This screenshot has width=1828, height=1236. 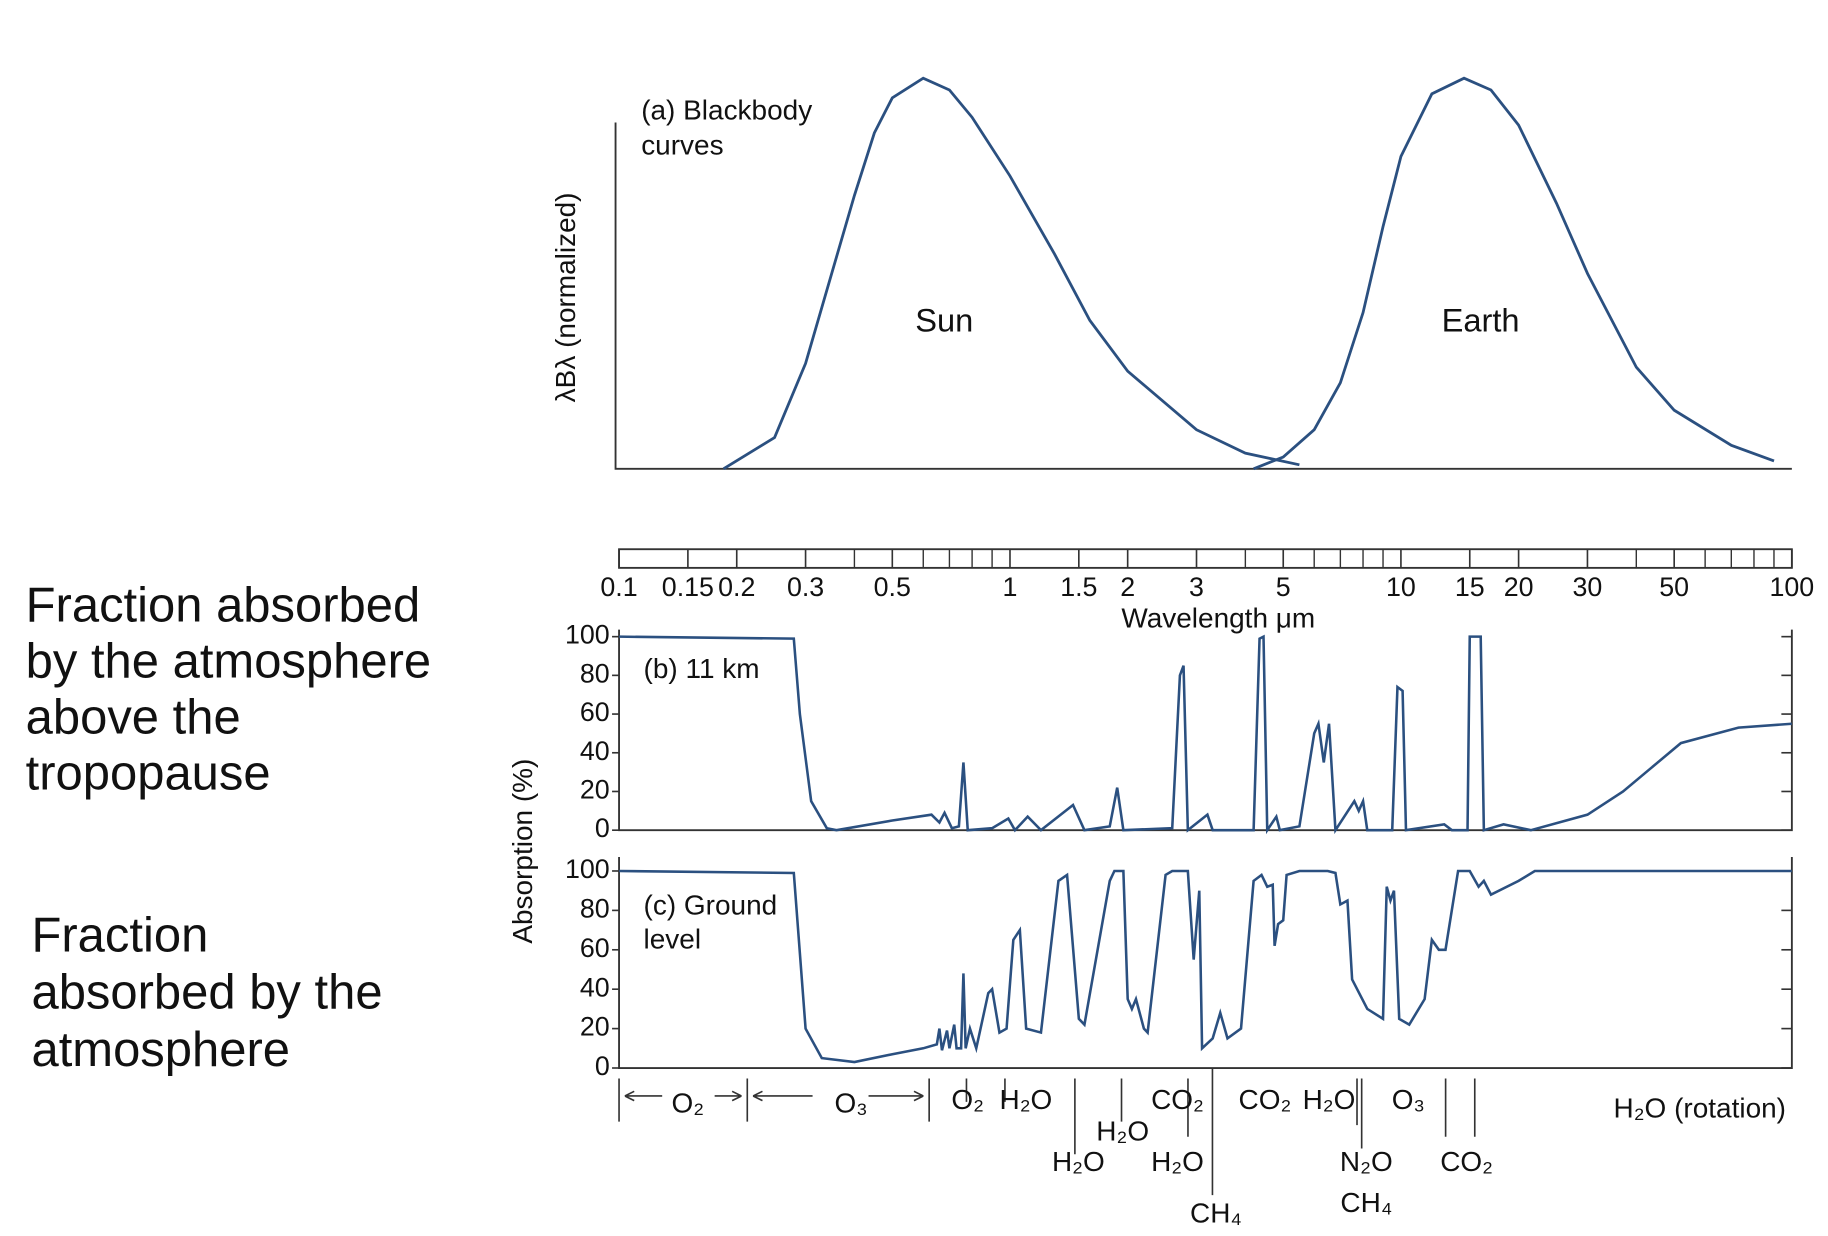 What do you see at coordinates (711, 905) in the screenshot?
I see `panel-title: (c) Ground` at bounding box center [711, 905].